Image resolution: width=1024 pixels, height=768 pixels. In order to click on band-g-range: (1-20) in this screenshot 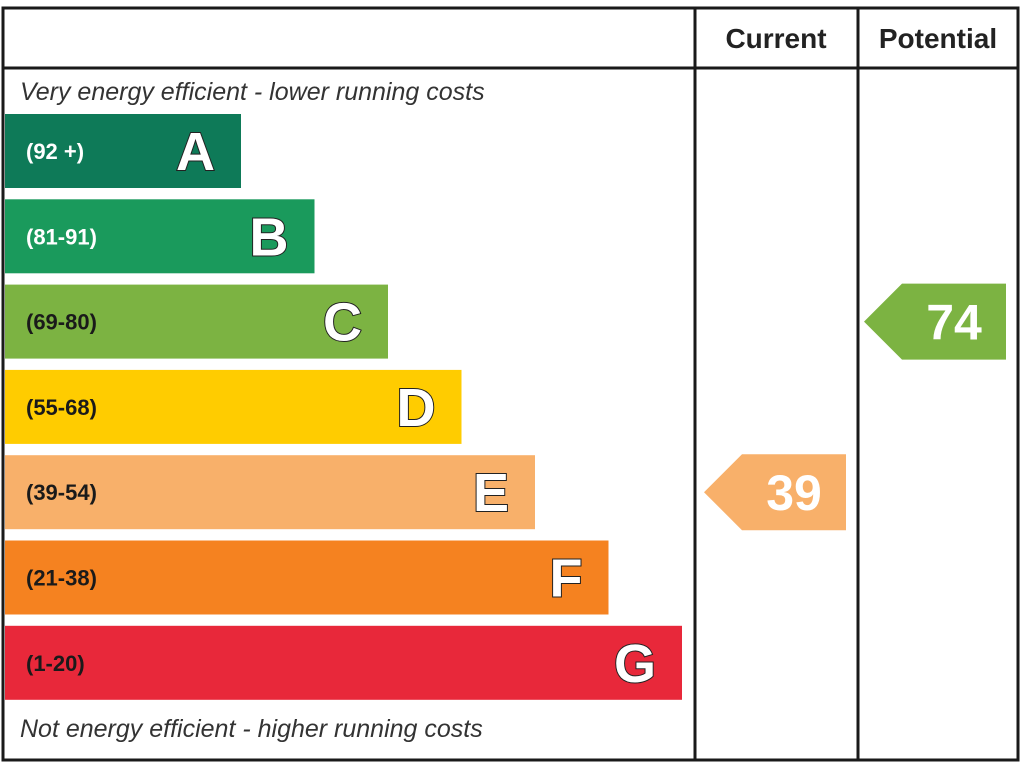, I will do `click(55, 663)`.